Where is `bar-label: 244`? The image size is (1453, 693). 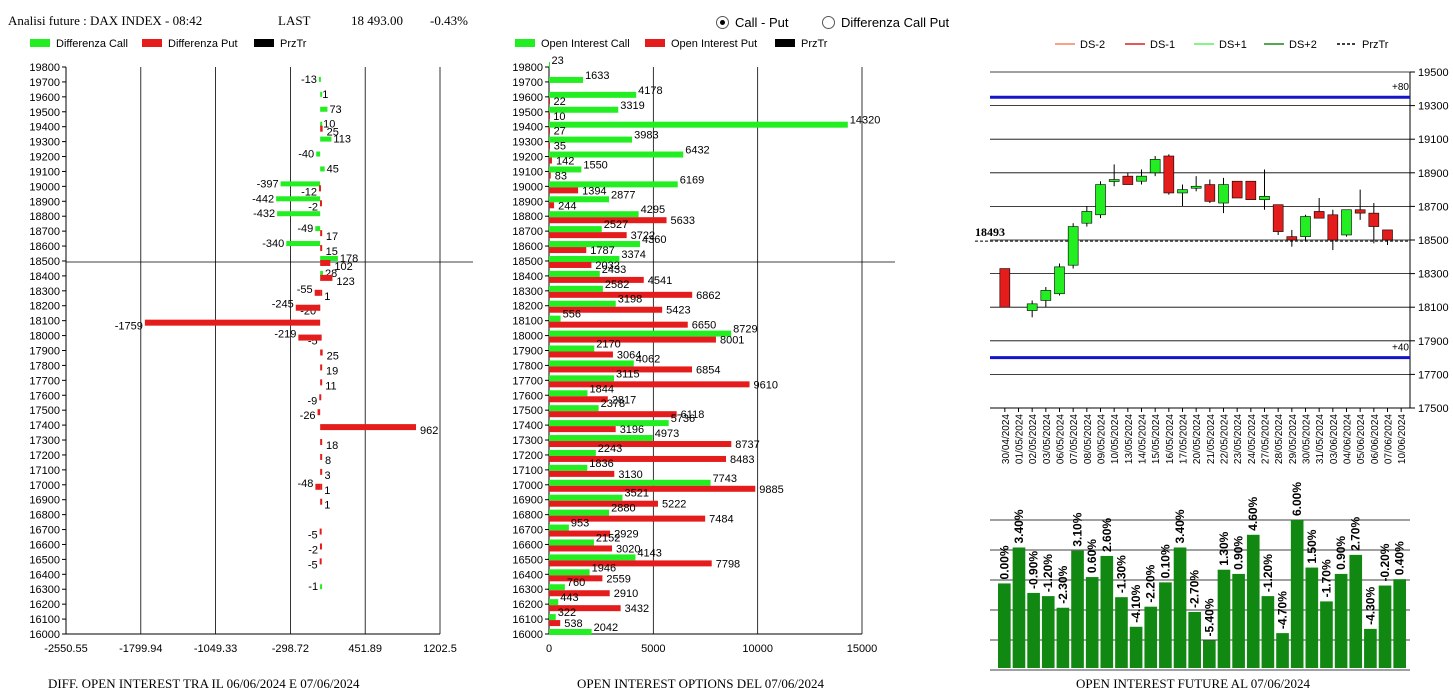 bar-label: 244 is located at coordinates (567, 206).